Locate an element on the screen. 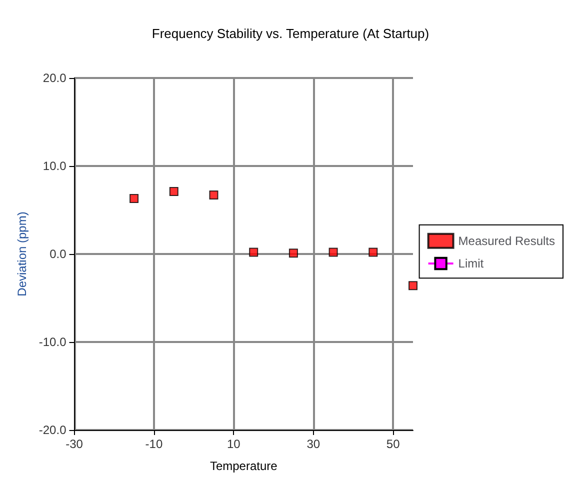  x-tick-label: 30 is located at coordinates (313, 444).